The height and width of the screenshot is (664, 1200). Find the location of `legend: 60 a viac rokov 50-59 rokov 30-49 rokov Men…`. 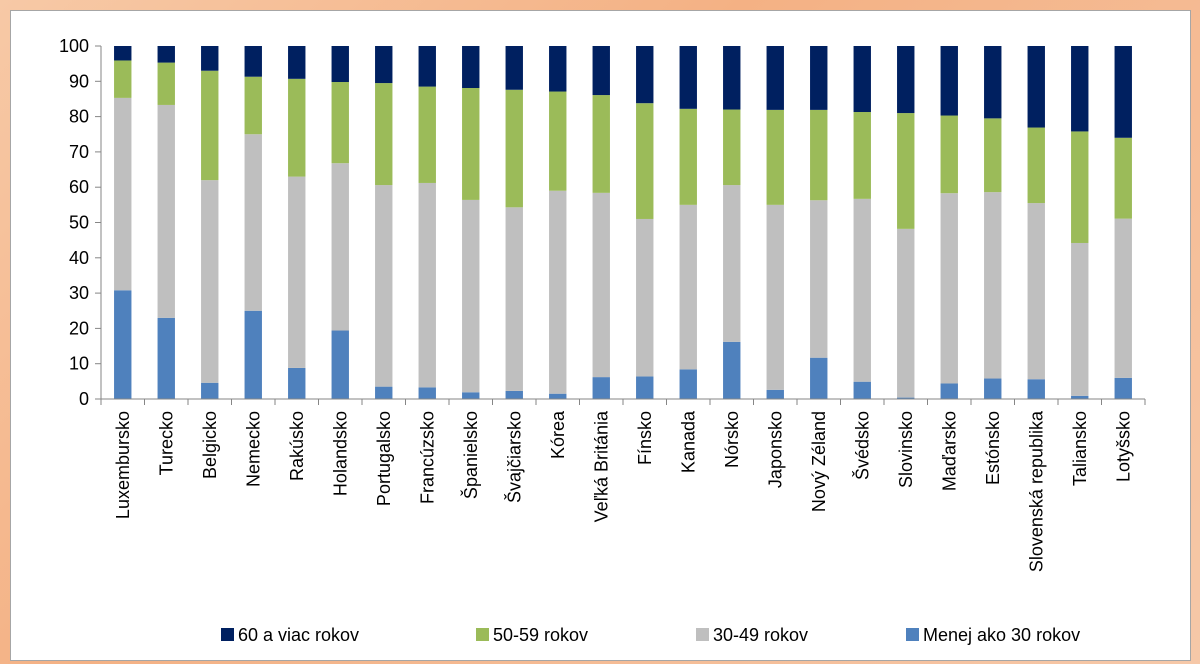

legend: 60 a viac rokov 50-59 rokov 30-49 rokov Men… is located at coordinates (650, 635).